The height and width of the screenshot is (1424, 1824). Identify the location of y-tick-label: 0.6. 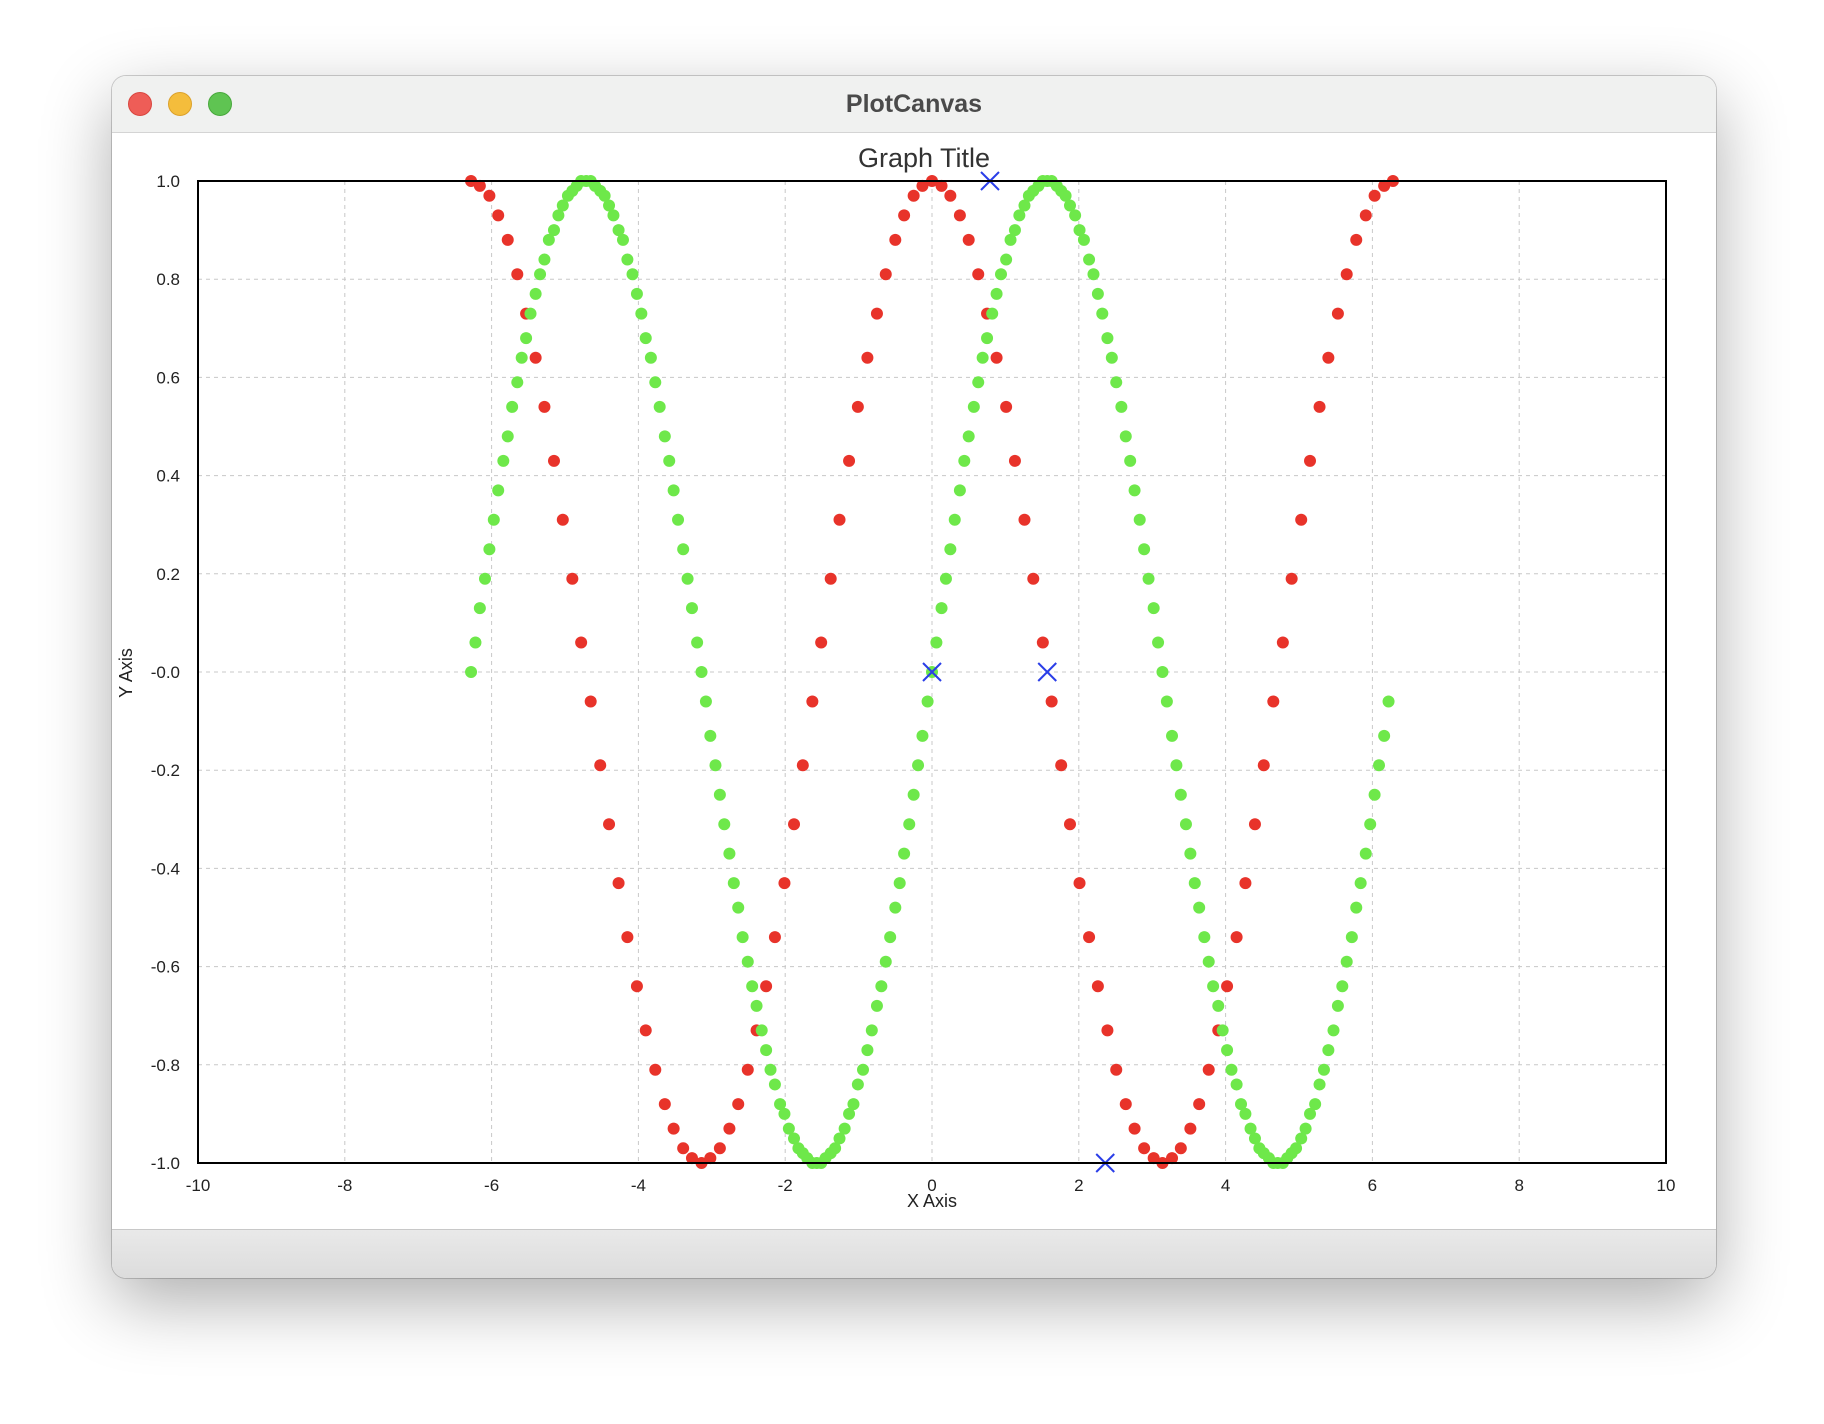
(168, 377).